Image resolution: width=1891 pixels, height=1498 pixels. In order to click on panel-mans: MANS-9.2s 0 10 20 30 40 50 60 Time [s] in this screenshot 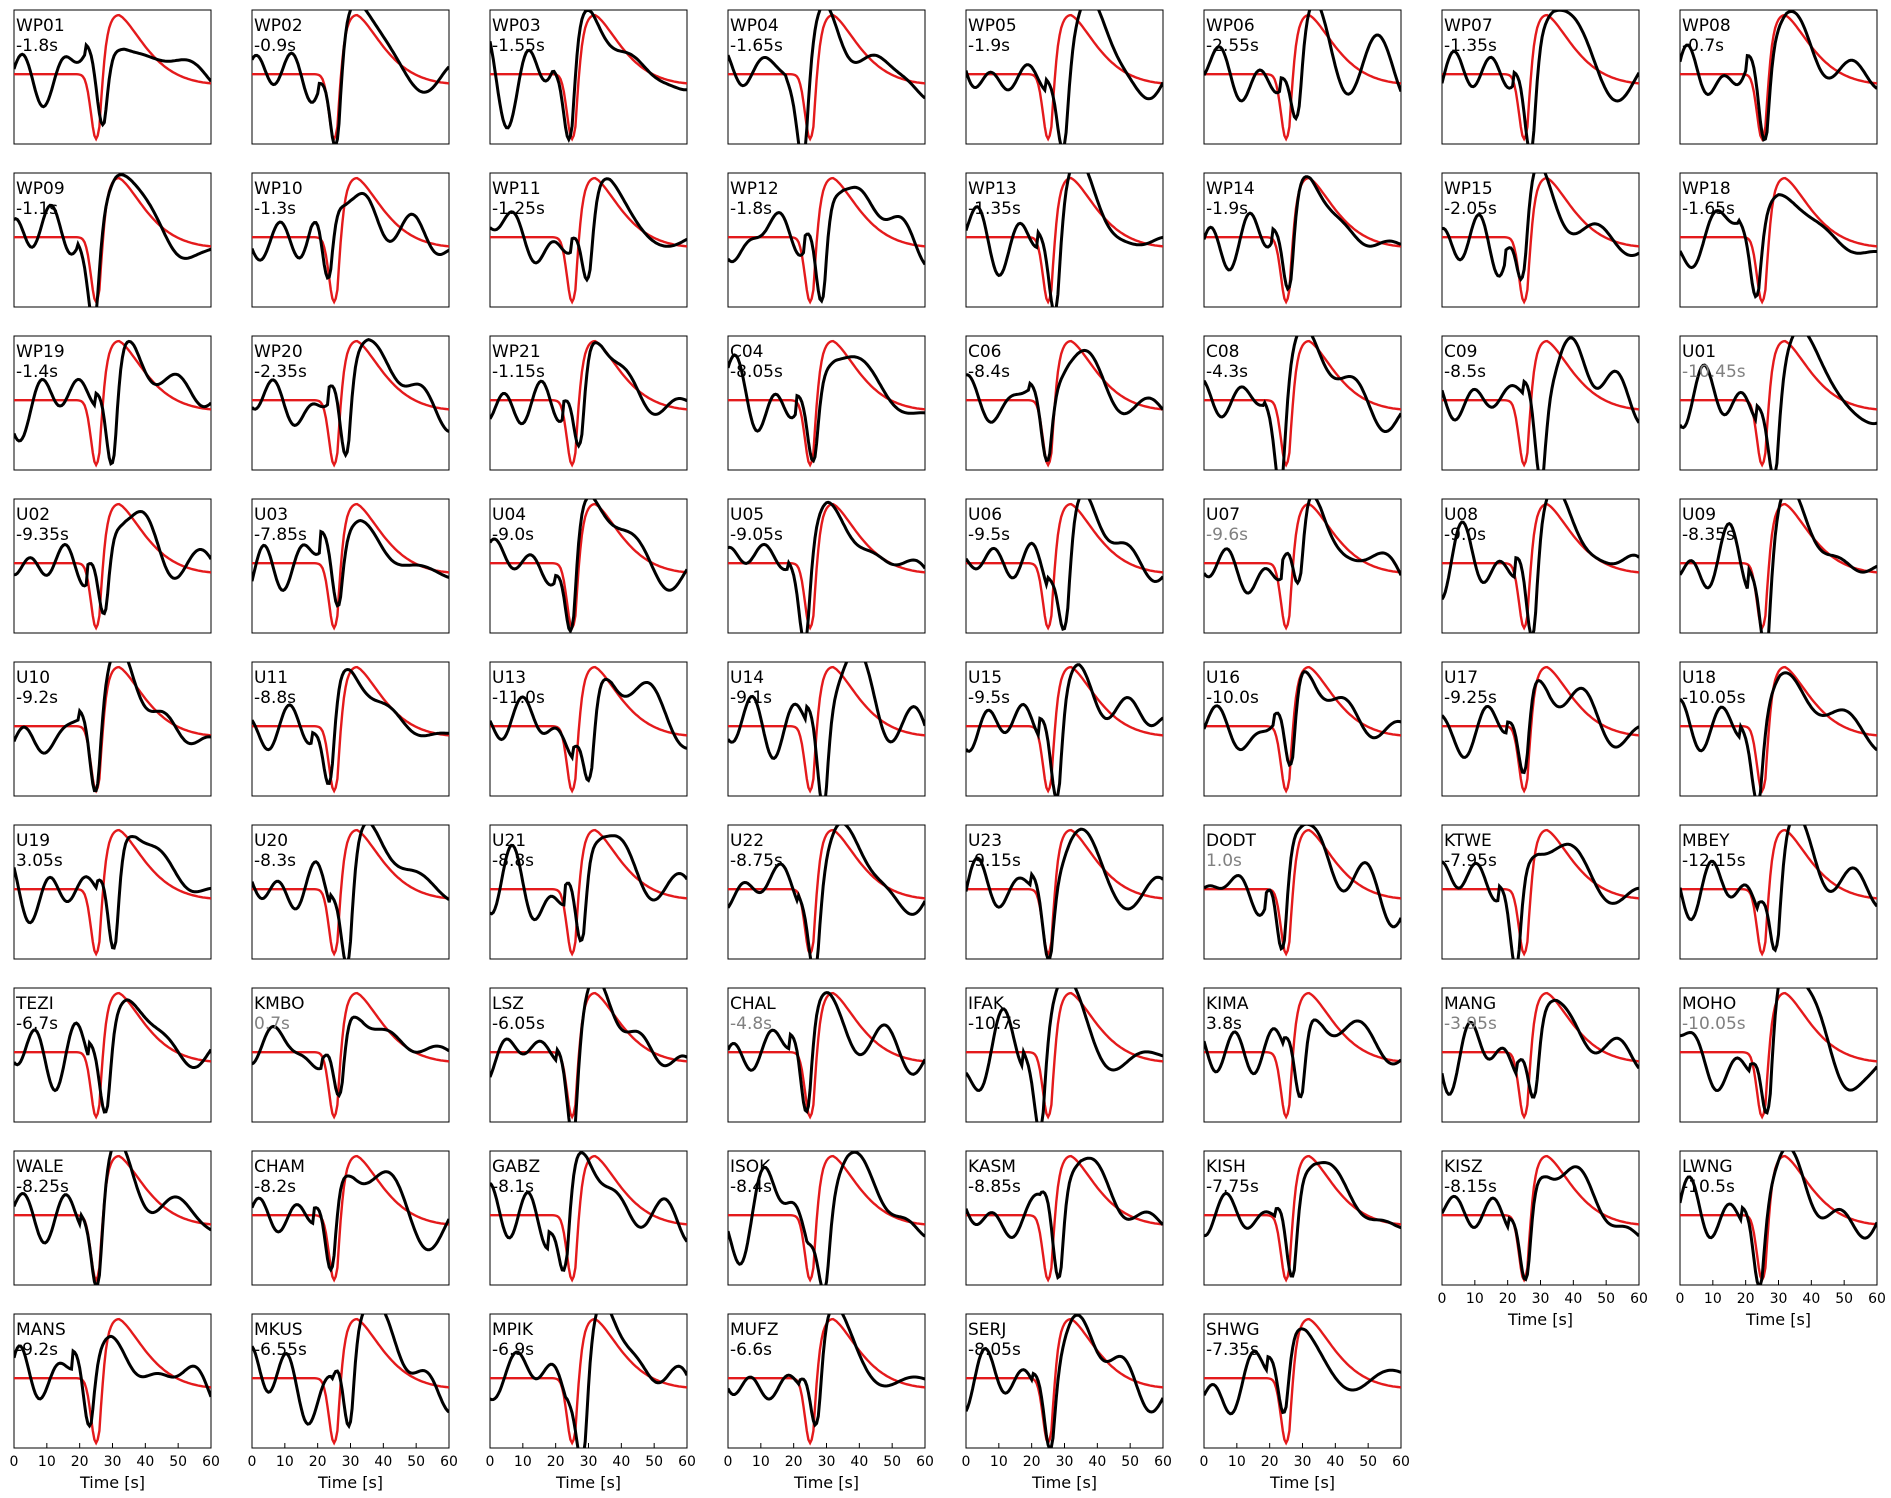, I will do `click(115, 1402)`.